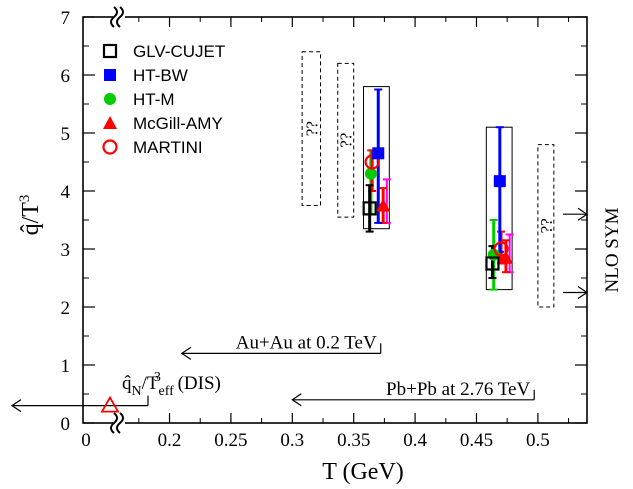 The height and width of the screenshot is (489, 633). What do you see at coordinates (66, 308) in the screenshot?
I see `y-tick-label: 2` at bounding box center [66, 308].